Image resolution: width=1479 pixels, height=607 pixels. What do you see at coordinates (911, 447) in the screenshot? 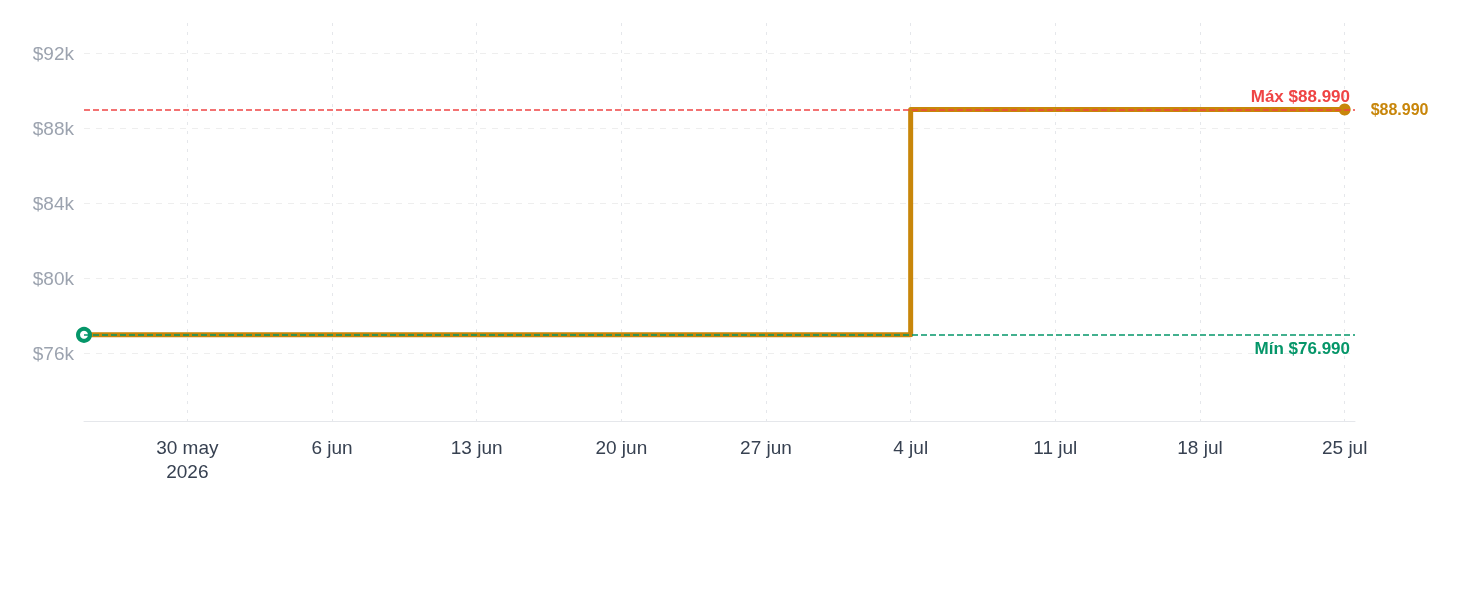
I see `x-tick-label: 4 jul` at bounding box center [911, 447].